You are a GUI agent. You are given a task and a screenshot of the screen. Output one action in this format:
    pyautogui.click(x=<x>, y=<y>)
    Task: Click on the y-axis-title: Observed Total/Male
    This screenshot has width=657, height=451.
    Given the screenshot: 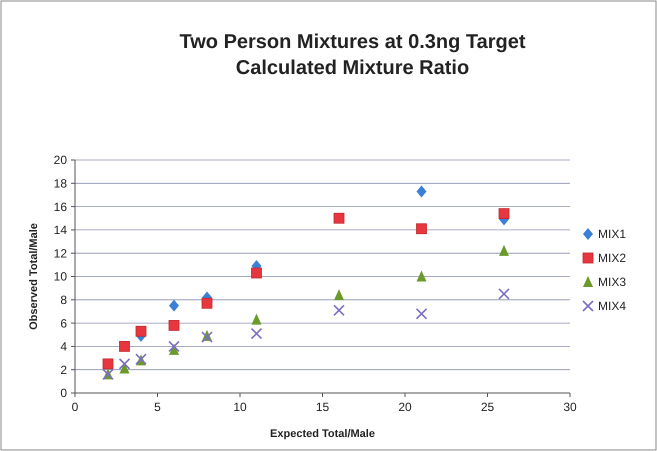 What is the action you would take?
    pyautogui.click(x=34, y=276)
    